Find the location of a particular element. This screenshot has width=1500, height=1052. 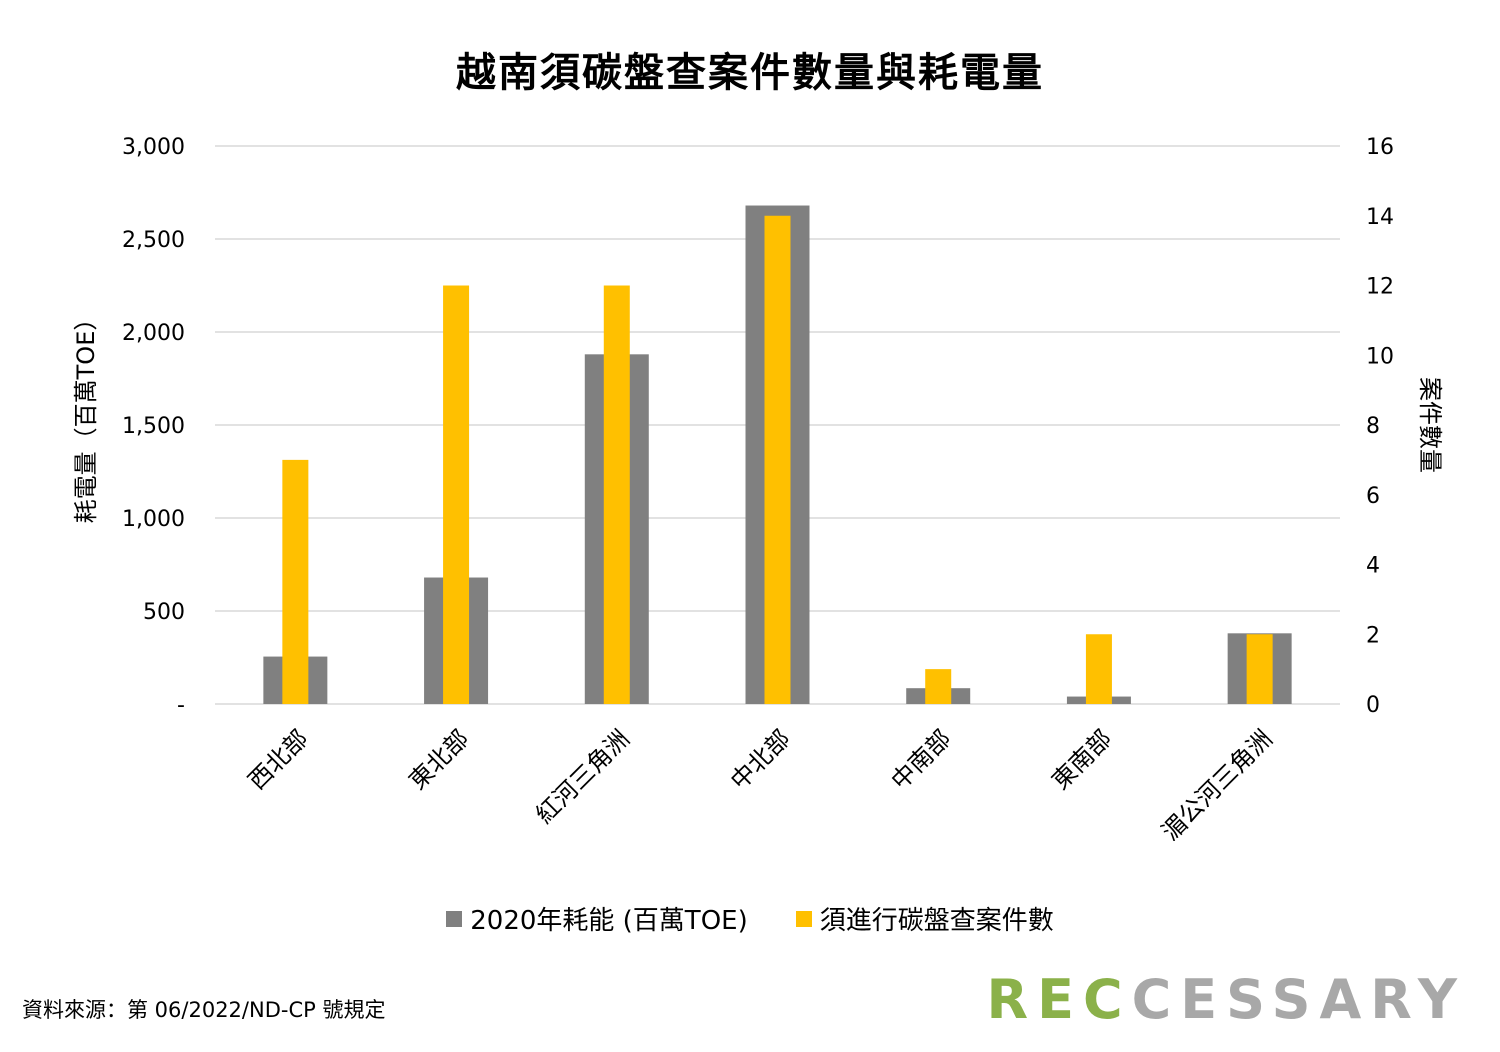

y-tick-label-right: 0 is located at coordinates (1373, 705).